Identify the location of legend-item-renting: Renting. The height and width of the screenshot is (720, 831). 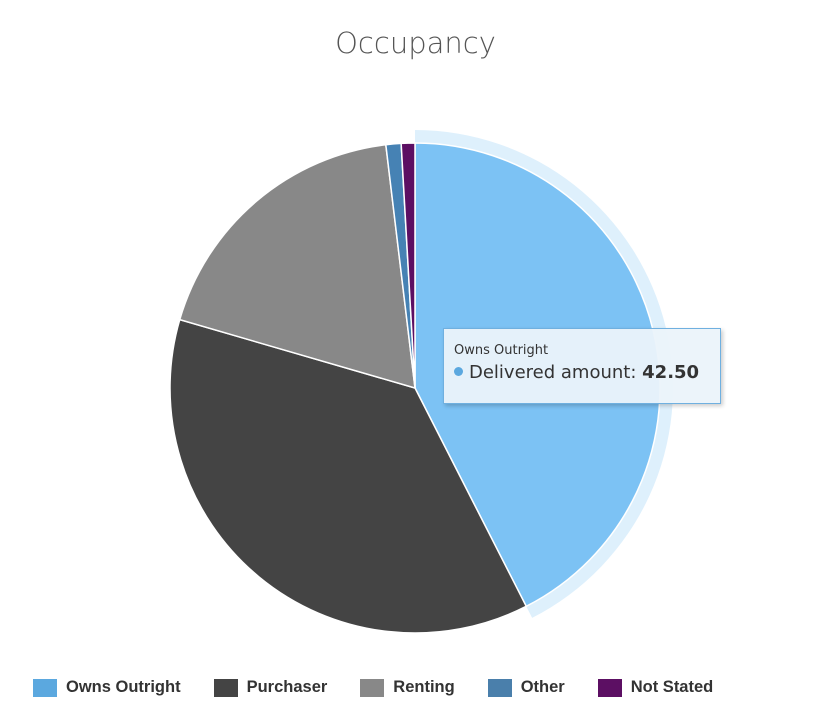
(407, 687).